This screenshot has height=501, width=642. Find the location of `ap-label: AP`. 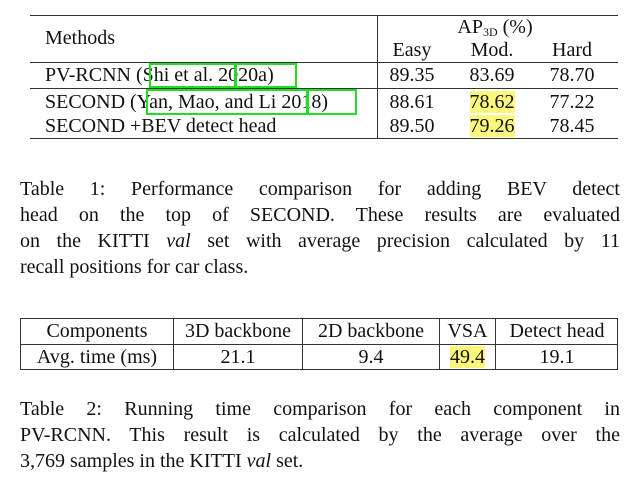

ap-label: AP is located at coordinates (470, 27).